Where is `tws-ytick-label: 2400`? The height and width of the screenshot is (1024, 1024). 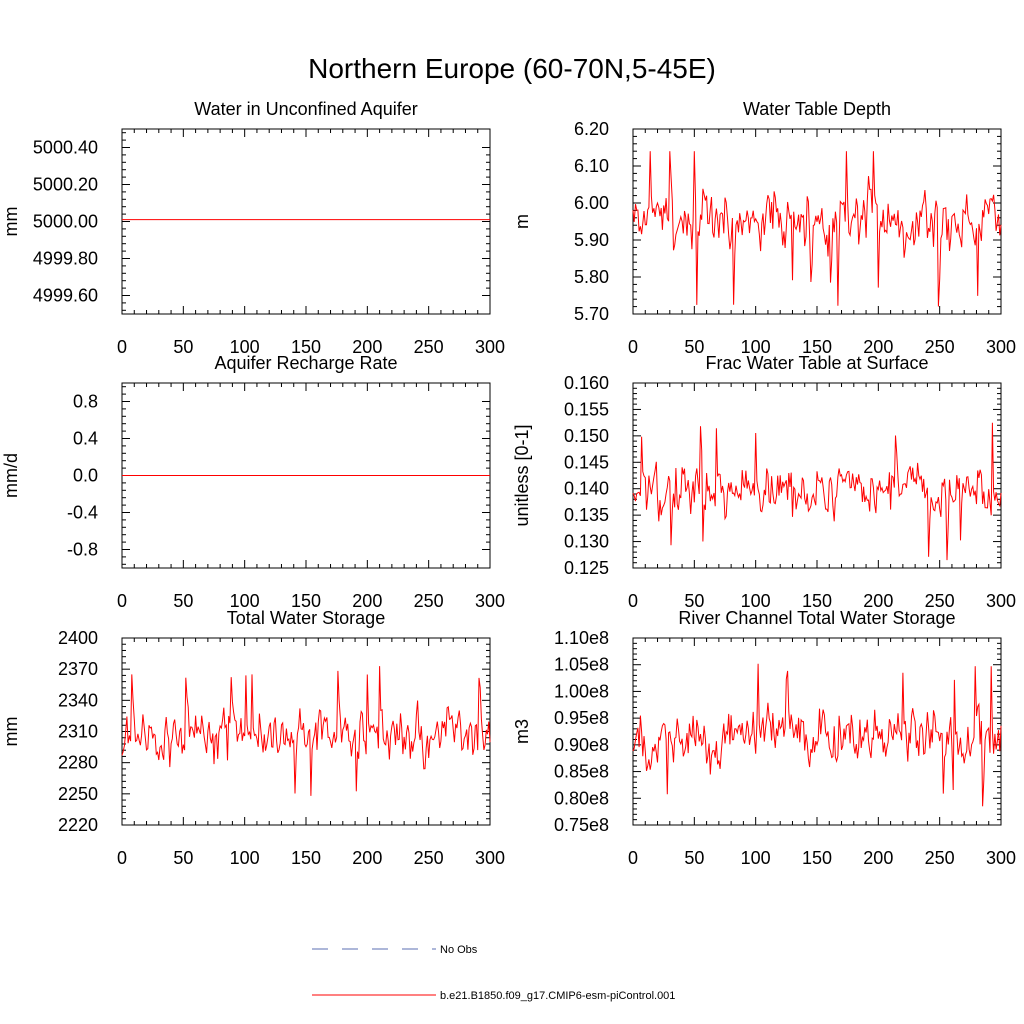 tws-ytick-label: 2400 is located at coordinates (78, 638).